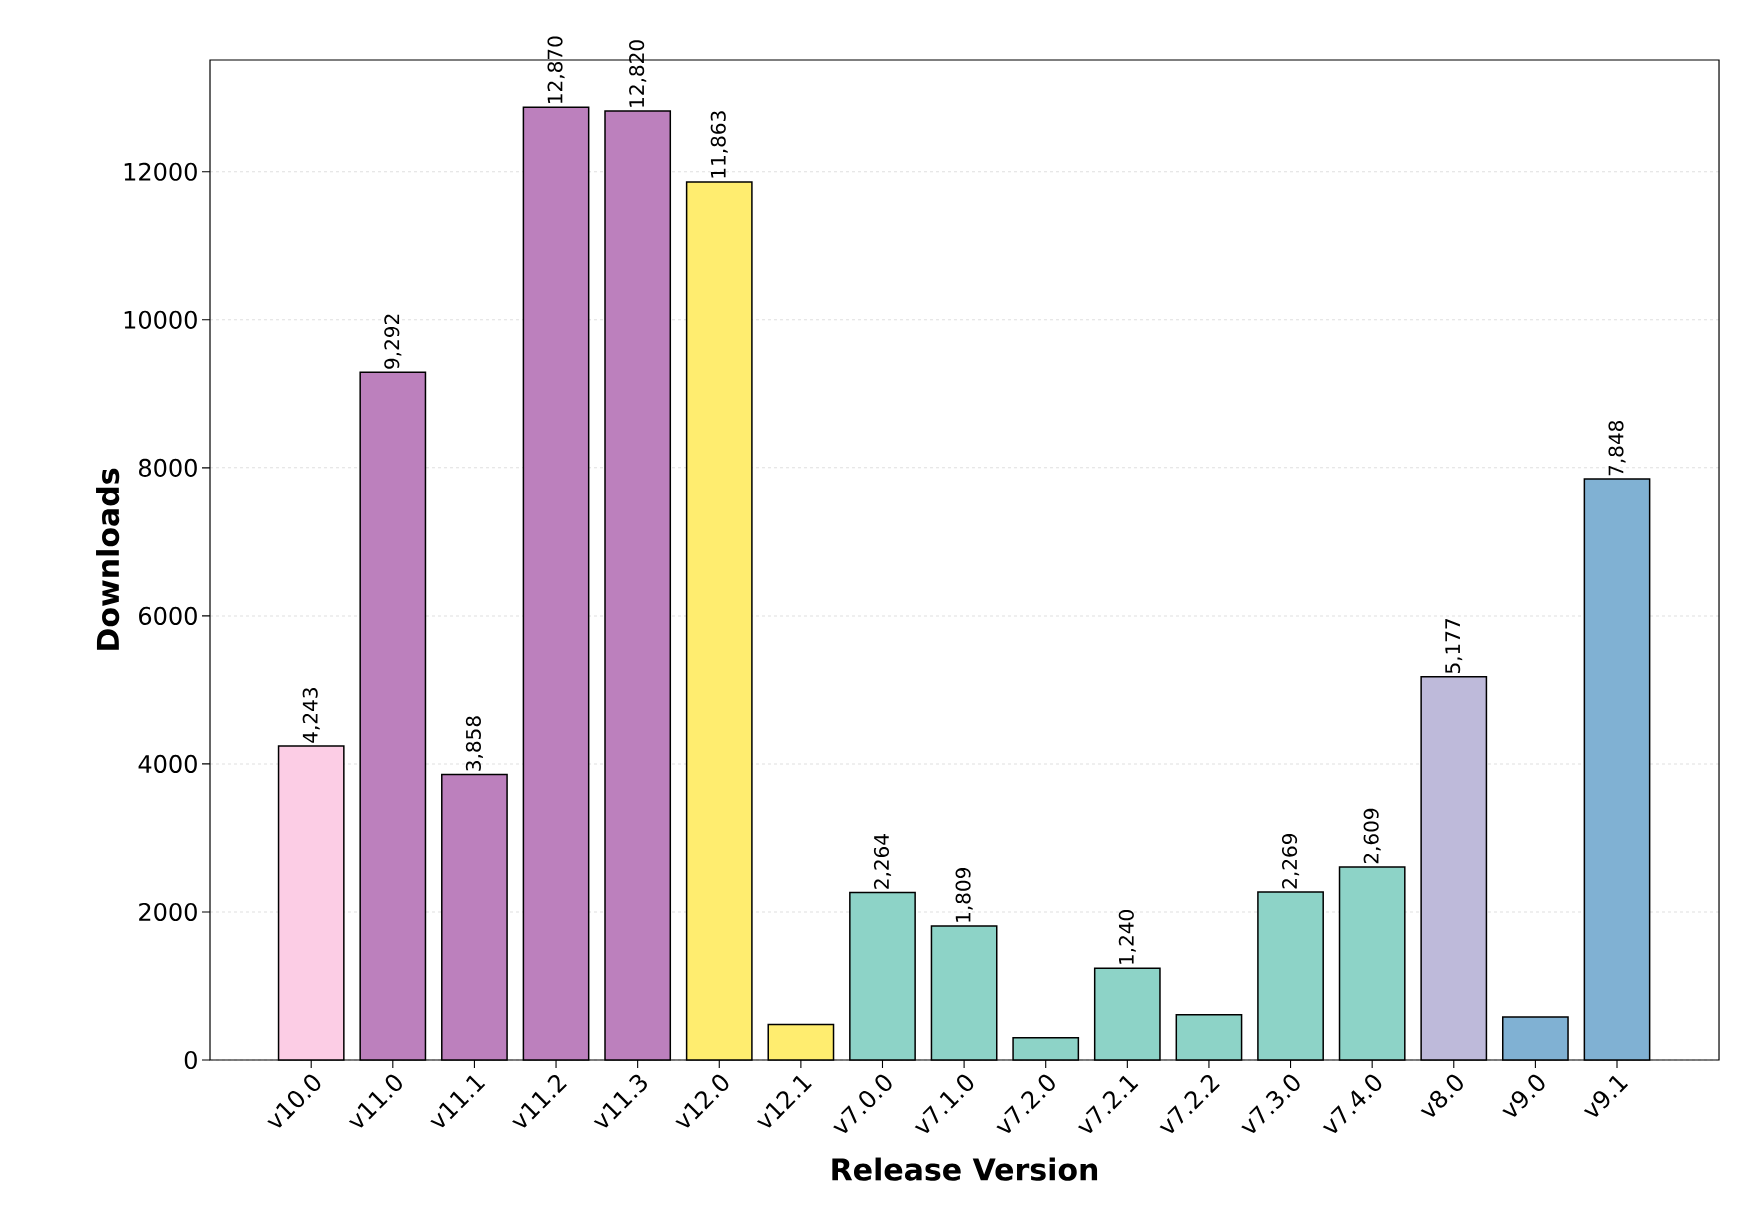  Describe the element at coordinates (556, 69) in the screenshot. I see `data-label: 12,870` at that location.